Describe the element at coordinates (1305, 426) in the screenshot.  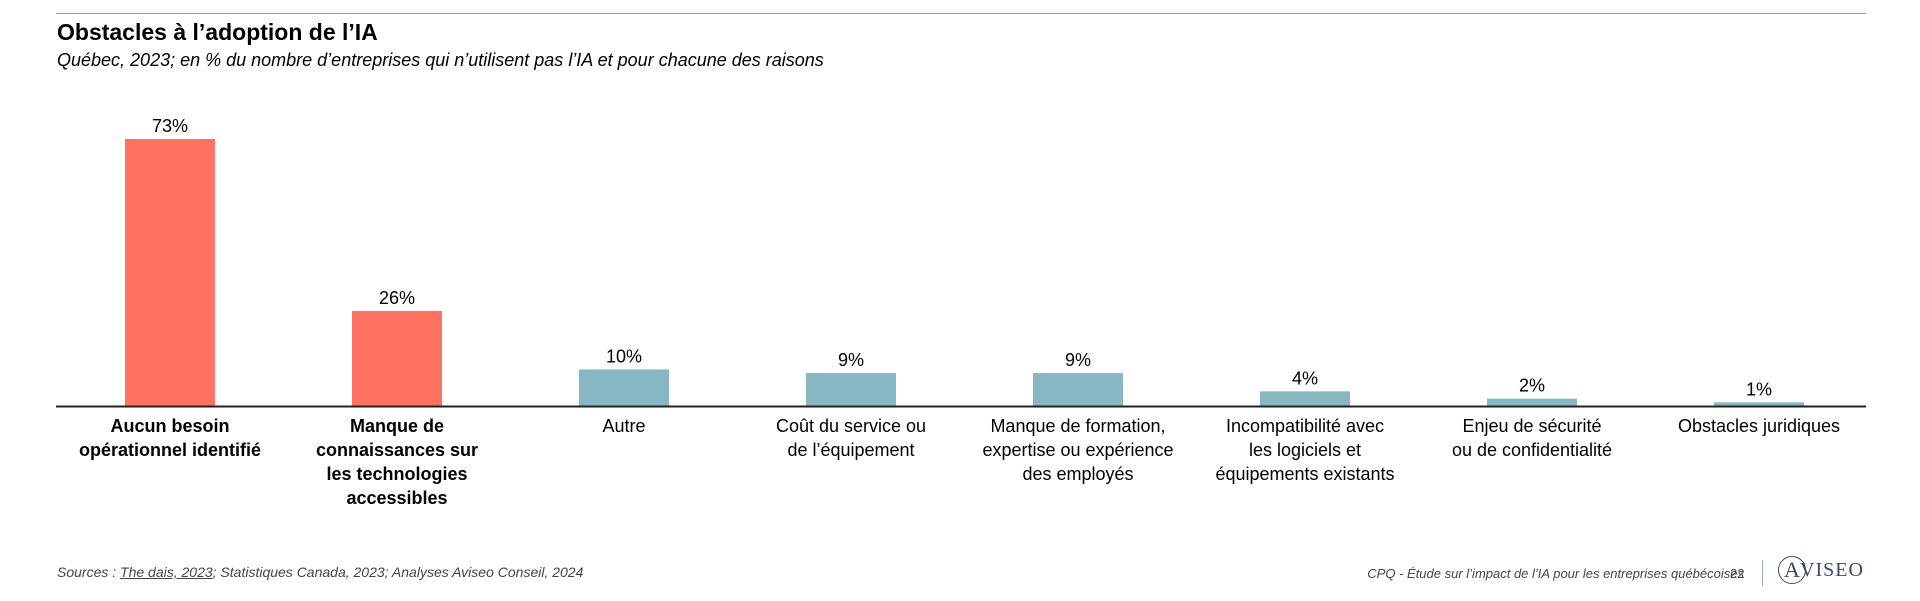
I see `category-label-line: Incompatibilité avec` at that location.